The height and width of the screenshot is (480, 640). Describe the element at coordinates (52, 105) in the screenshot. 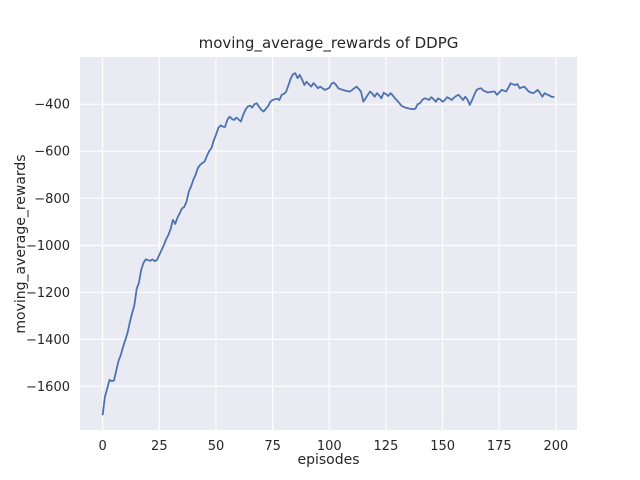

I see `y-tick-label: −400` at that location.